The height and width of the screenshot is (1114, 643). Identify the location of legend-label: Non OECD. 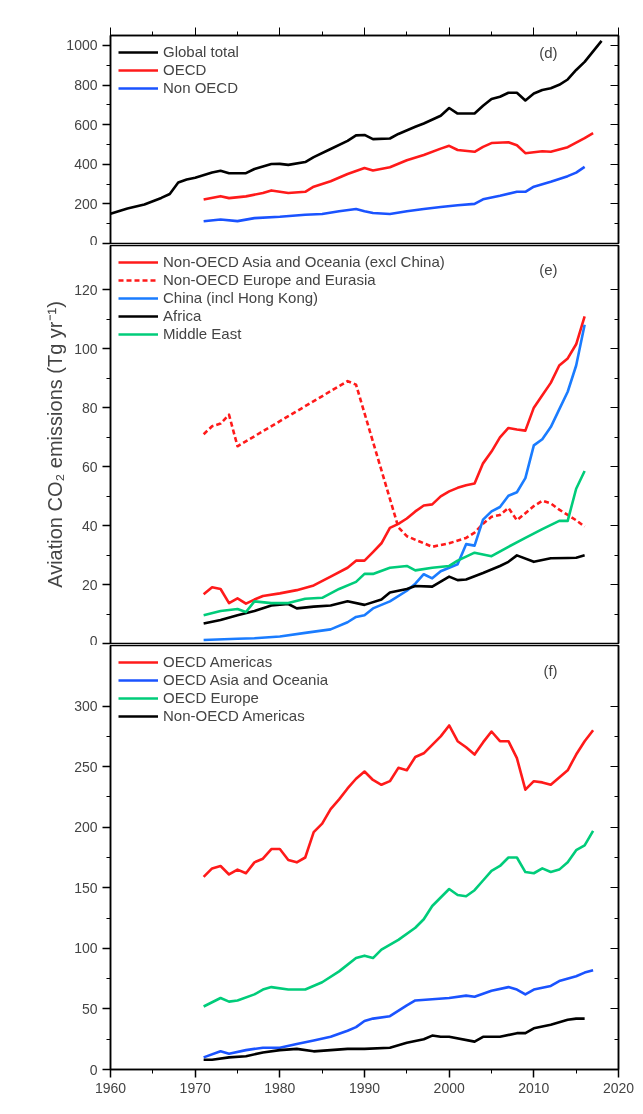
(201, 87).